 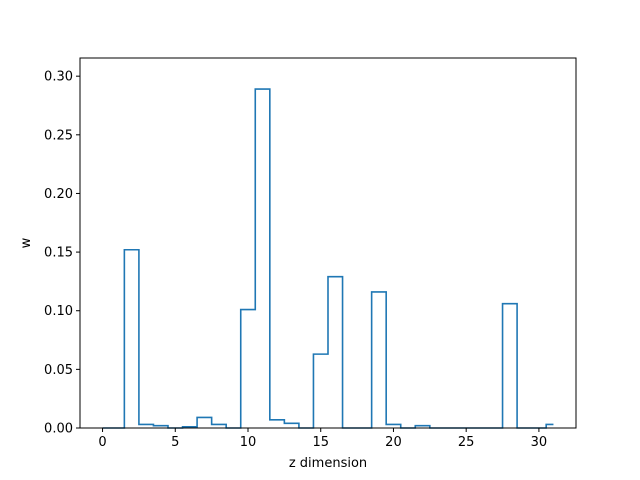 What do you see at coordinates (466, 442) in the screenshot?
I see `x-tick-label: 25` at bounding box center [466, 442].